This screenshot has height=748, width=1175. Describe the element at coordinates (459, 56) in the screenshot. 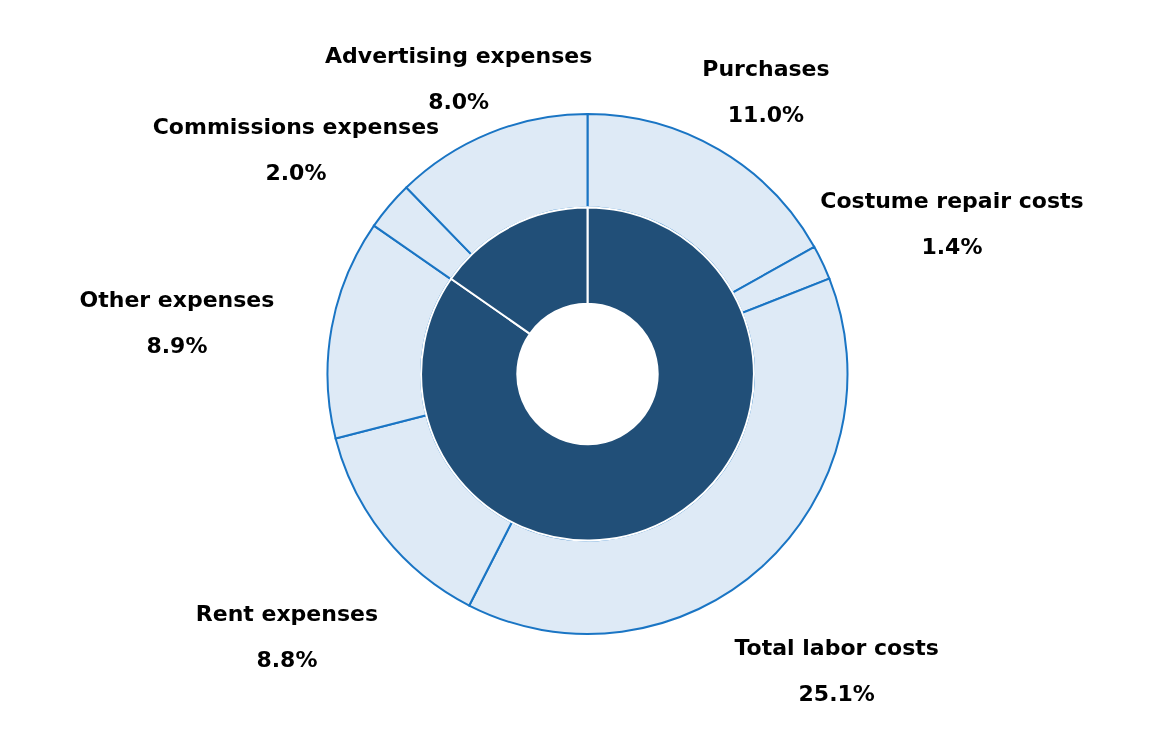

I see `slice-label: Advertising expenses` at that location.